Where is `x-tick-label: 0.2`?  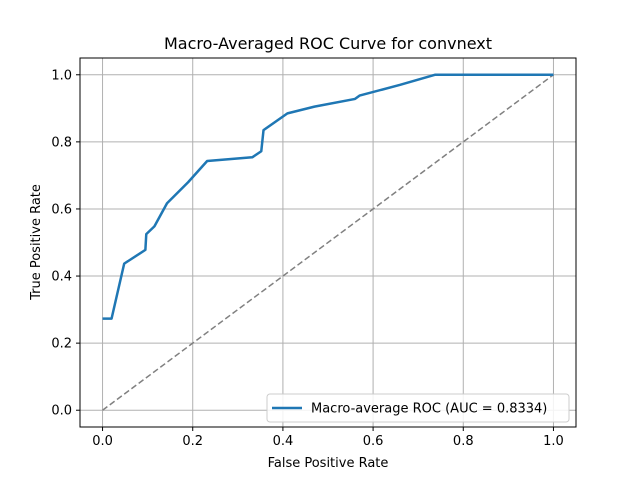
x-tick-label: 0.2 is located at coordinates (192, 441).